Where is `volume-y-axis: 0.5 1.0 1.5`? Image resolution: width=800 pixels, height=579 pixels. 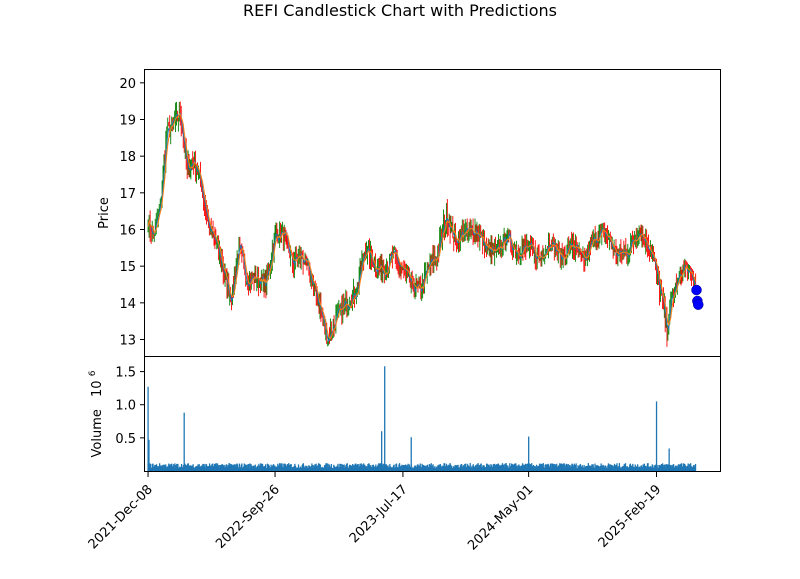
volume-y-axis: 0.5 1.0 1.5 is located at coordinates (130, 406).